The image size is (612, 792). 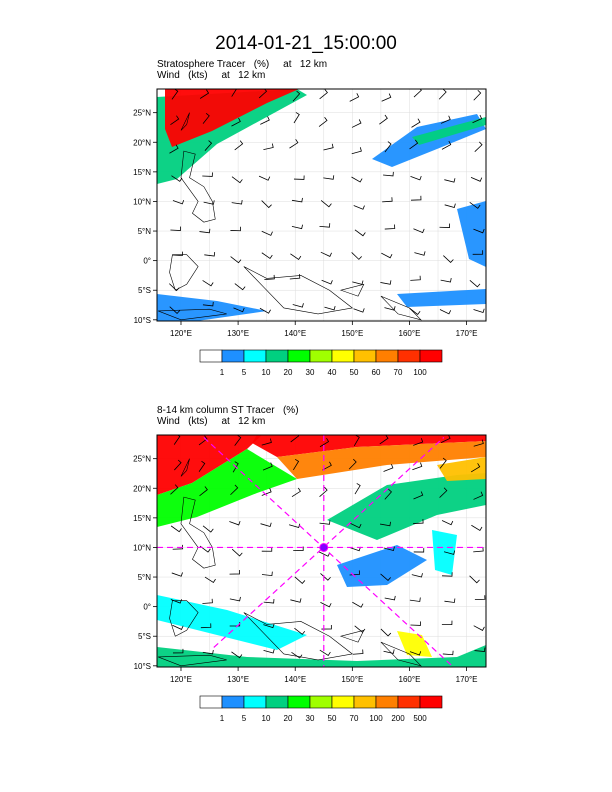 What do you see at coordinates (242, 64) in the screenshot?
I see `panel1-title-line1: Stratosphere Tracer (%) at 12 km` at bounding box center [242, 64].